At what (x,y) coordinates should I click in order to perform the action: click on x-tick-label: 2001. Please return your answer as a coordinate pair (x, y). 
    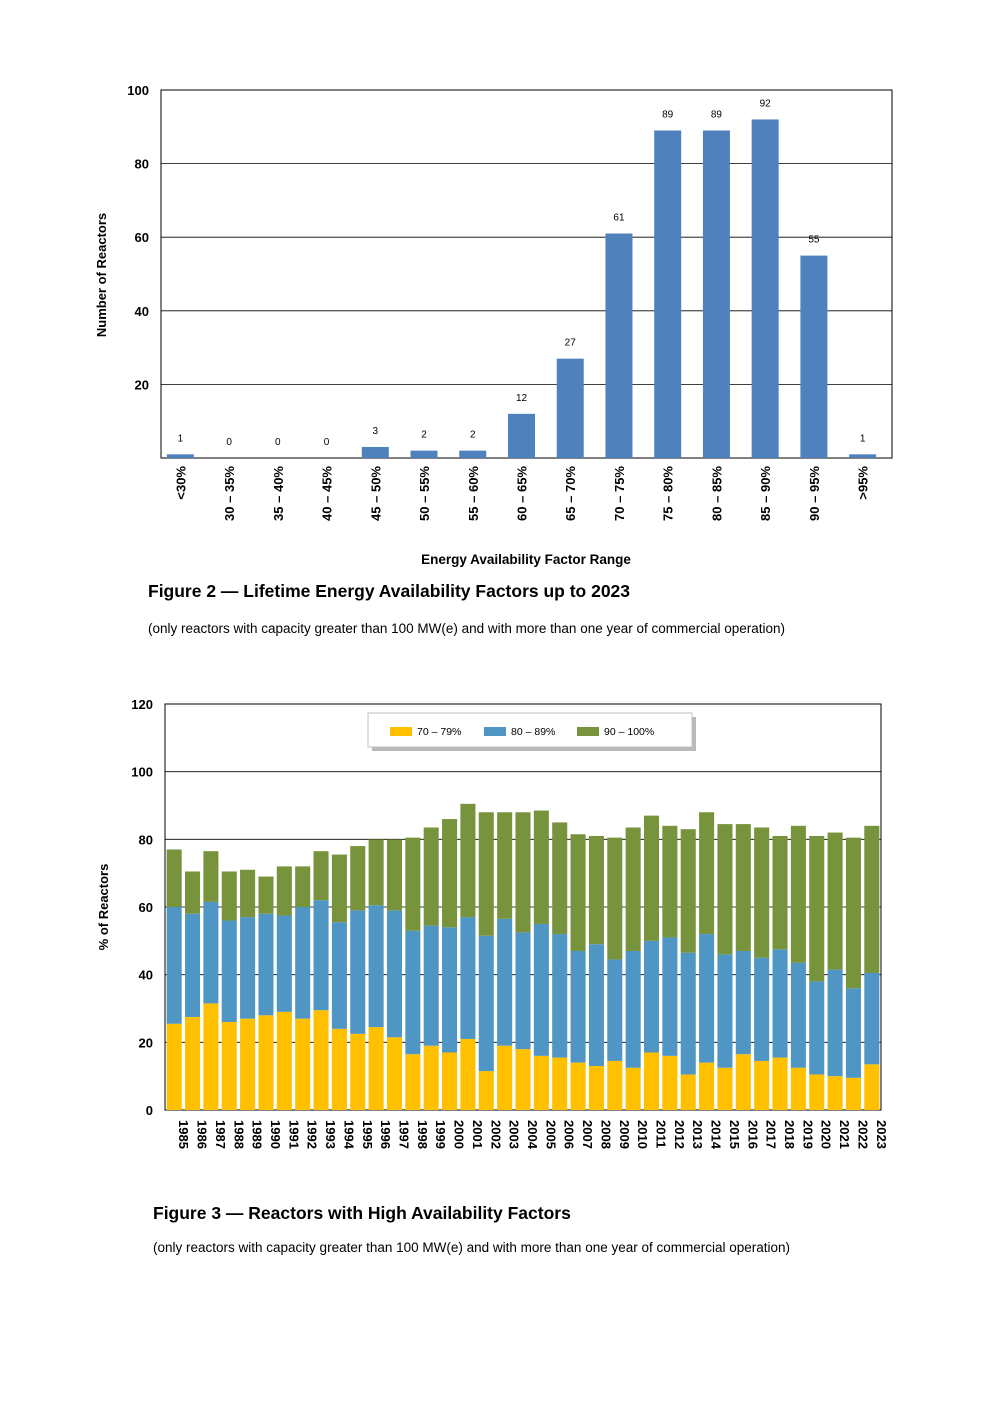
    Looking at the image, I should click on (477, 1134).